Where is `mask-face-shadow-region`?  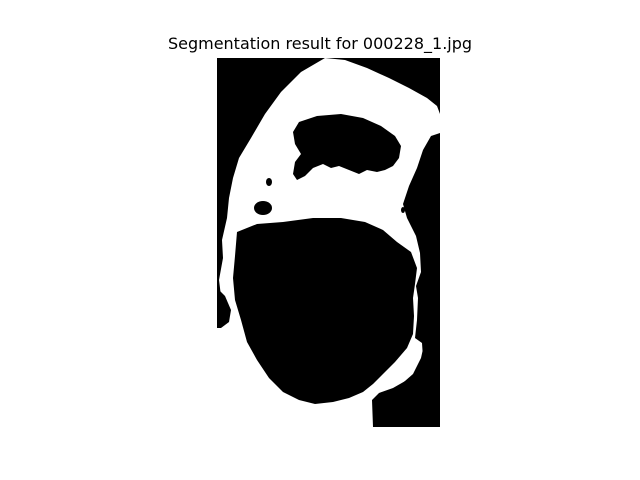
mask-face-shadow-region is located at coordinates (325, 311).